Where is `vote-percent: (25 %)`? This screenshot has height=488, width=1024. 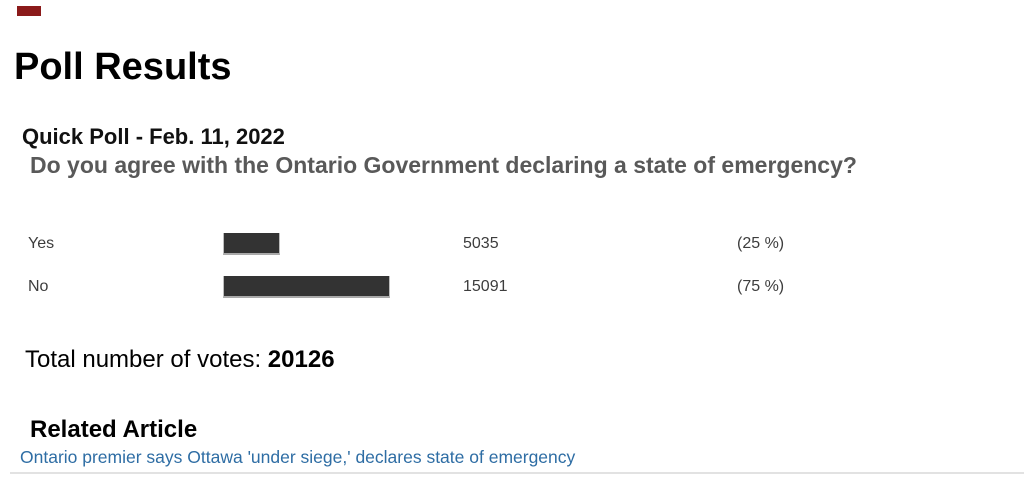
vote-percent: (25 %) is located at coordinates (761, 243).